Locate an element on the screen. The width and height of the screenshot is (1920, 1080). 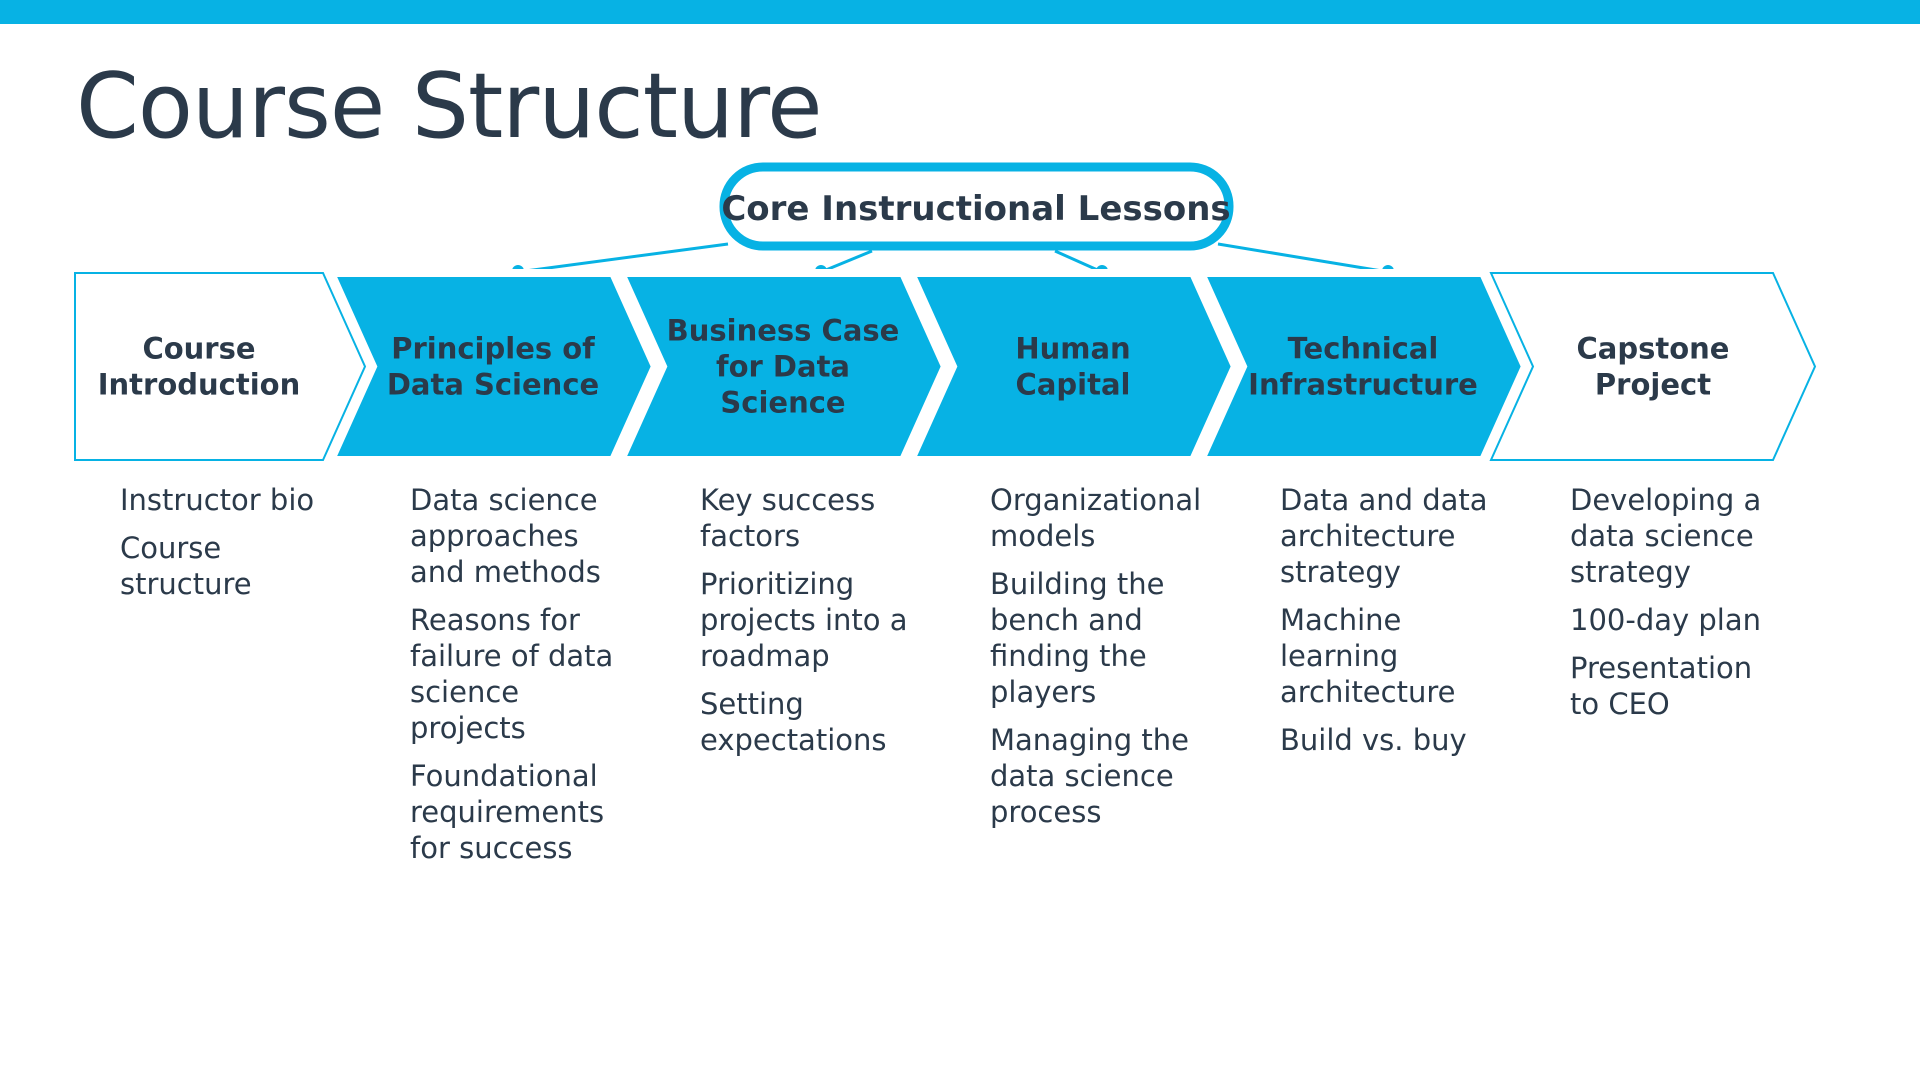
top-accent-bar is located at coordinates (960, 12).